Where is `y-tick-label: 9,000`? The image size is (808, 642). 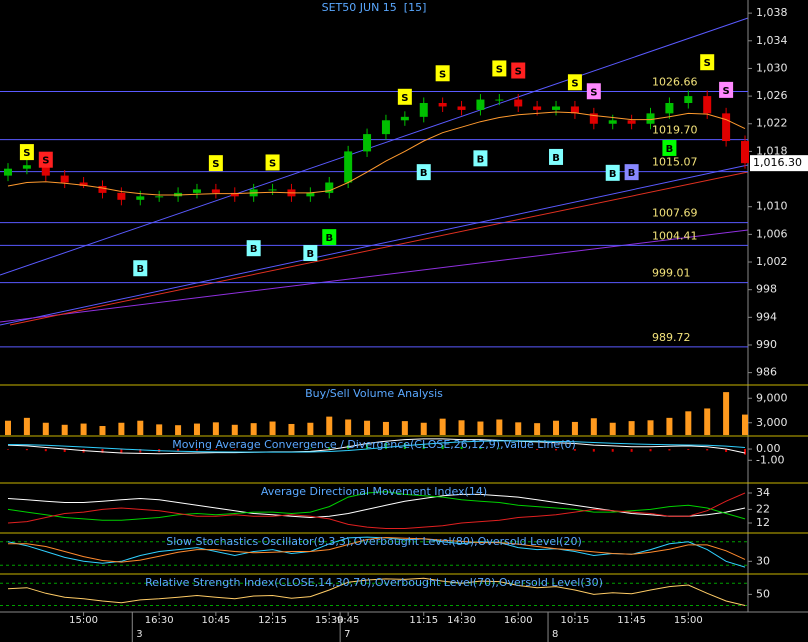
y-tick-label: 9,000 is located at coordinates (772, 397).